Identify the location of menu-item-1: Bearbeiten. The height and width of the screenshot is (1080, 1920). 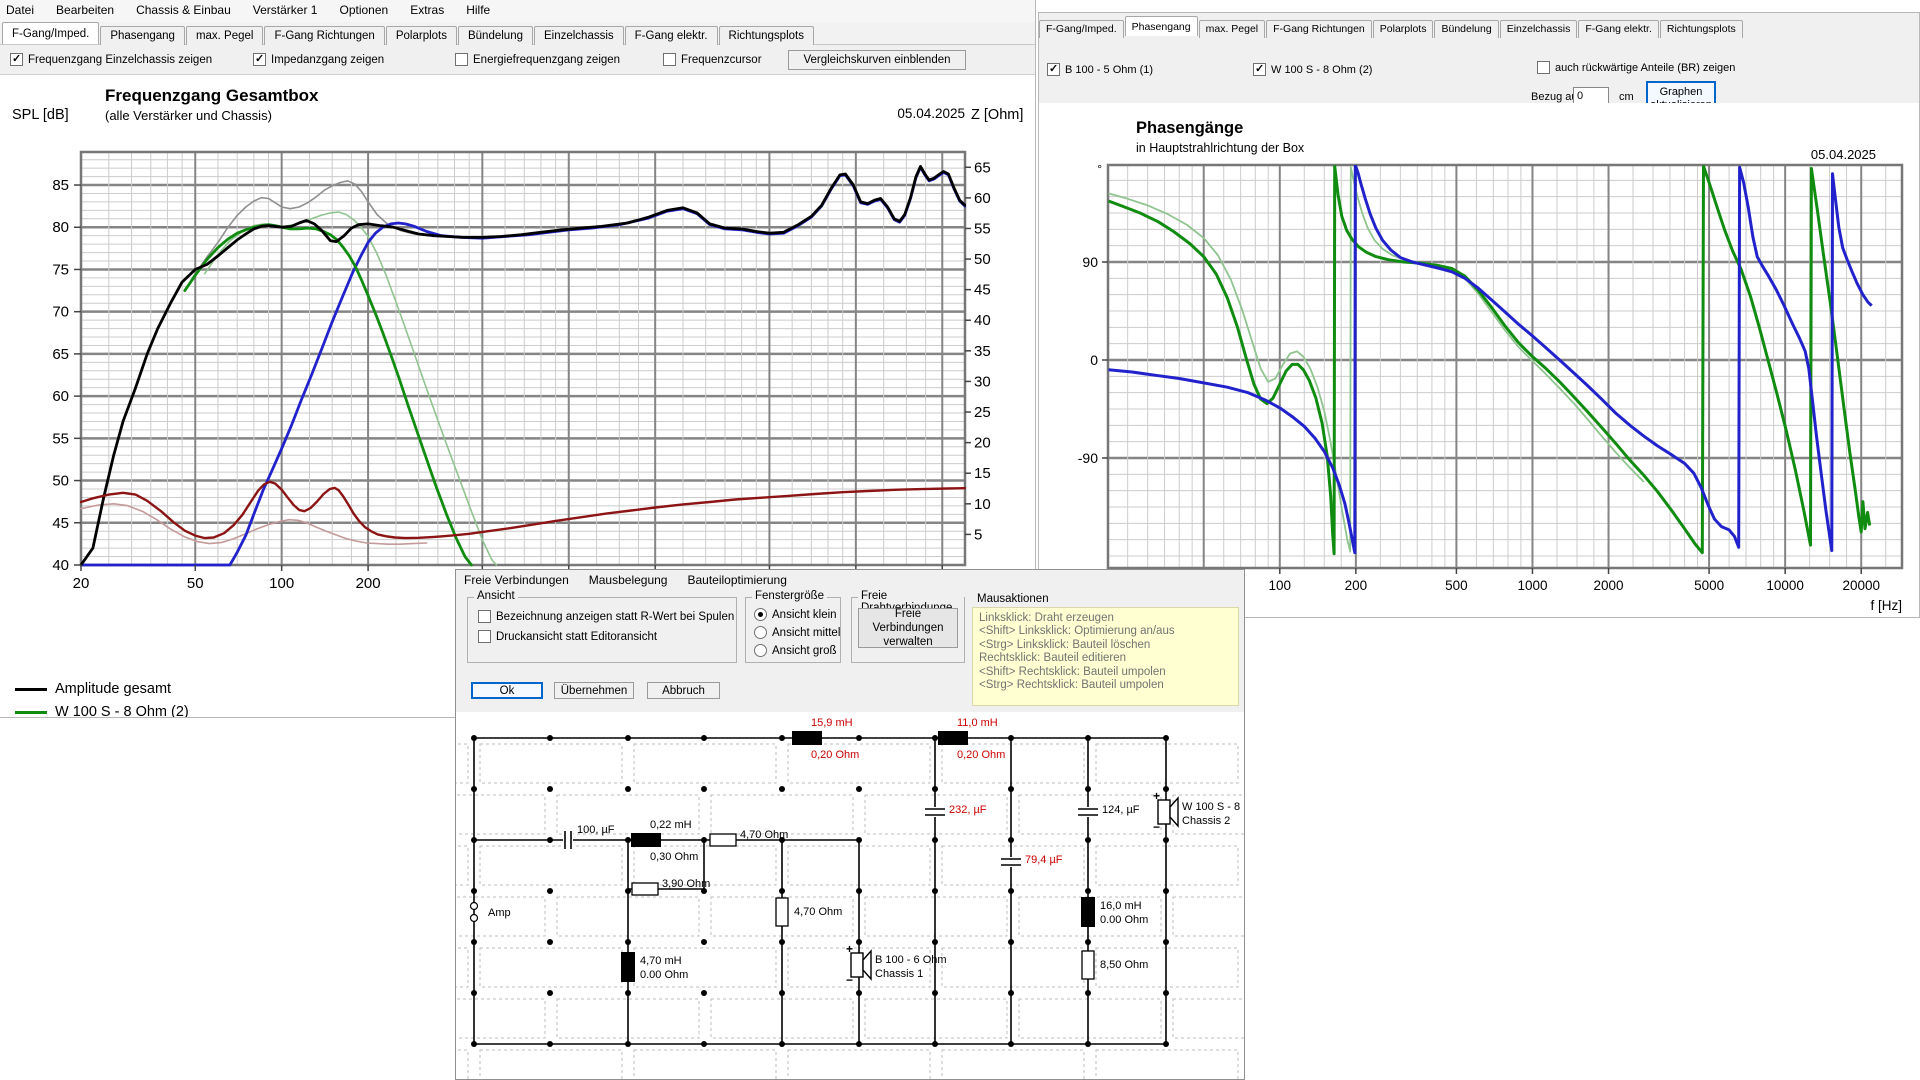
(85, 10).